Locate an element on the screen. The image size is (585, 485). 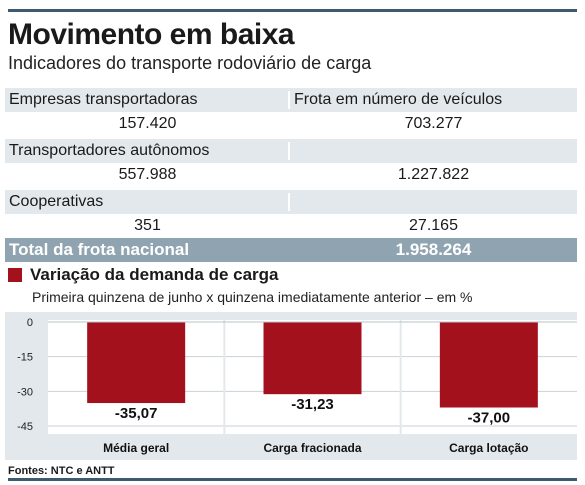
x-tick-label: Carga lotação is located at coordinates (488, 448).